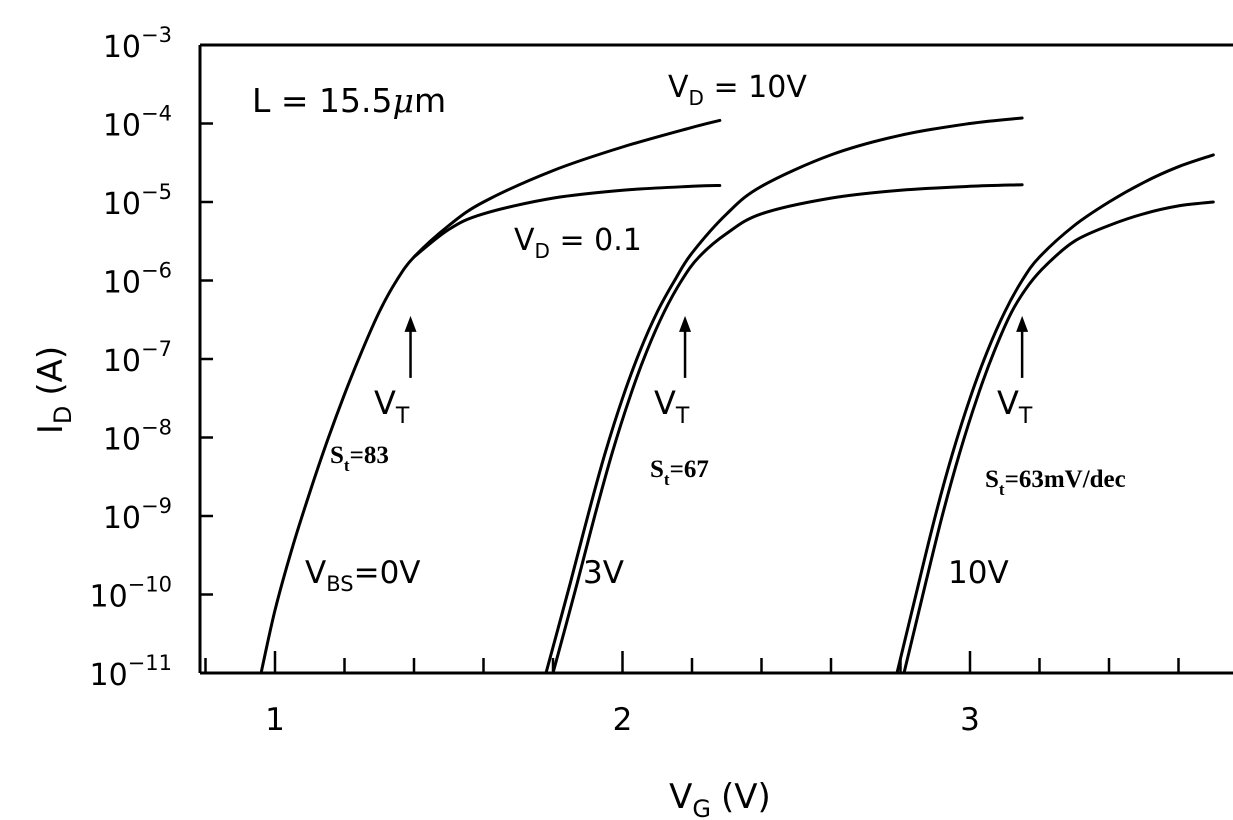  I want to click on vd-low-label: VD = 0.1, so click(578, 243).